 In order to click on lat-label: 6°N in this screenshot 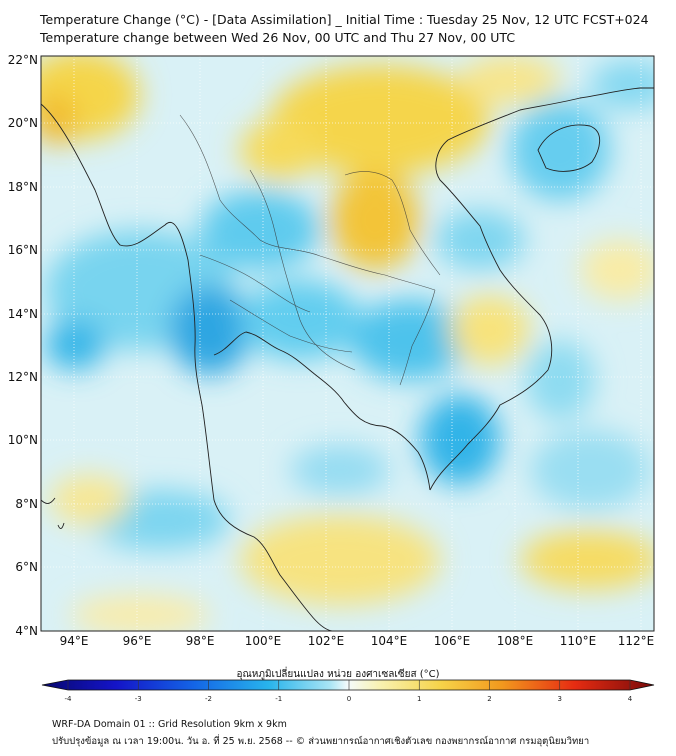, I will do `click(26, 567)`.